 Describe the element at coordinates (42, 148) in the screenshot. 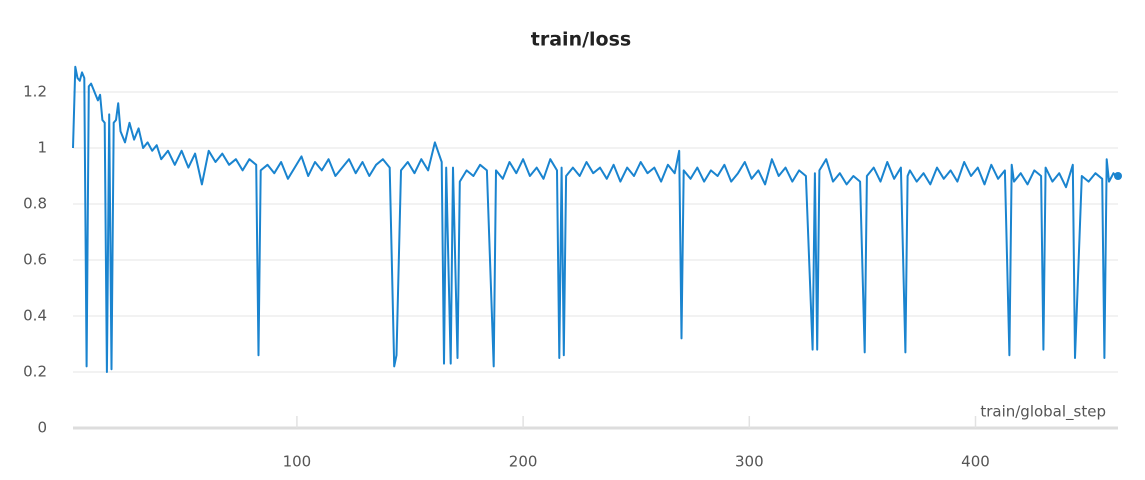

I see `y-tick-label: 1` at that location.